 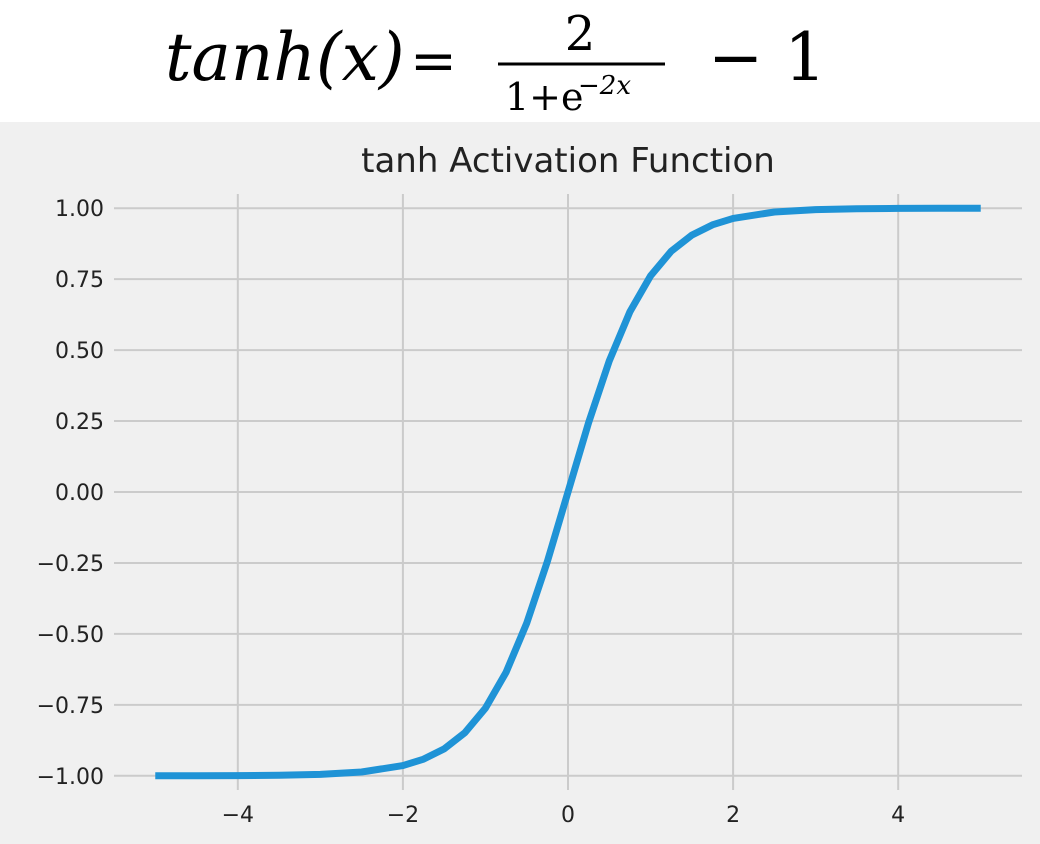 What do you see at coordinates (79, 422) in the screenshot?
I see `y-tick-label: 0.25` at bounding box center [79, 422].